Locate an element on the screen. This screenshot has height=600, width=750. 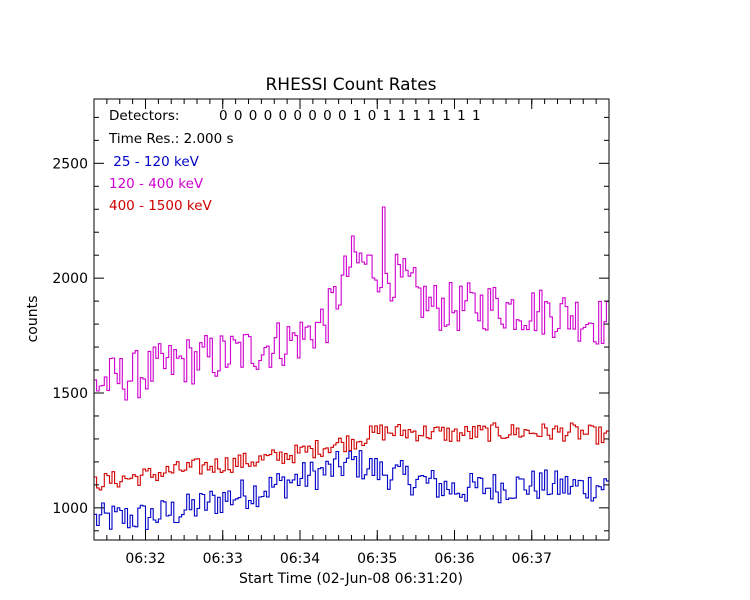
y-tick-label: 1000 is located at coordinates (70, 509).